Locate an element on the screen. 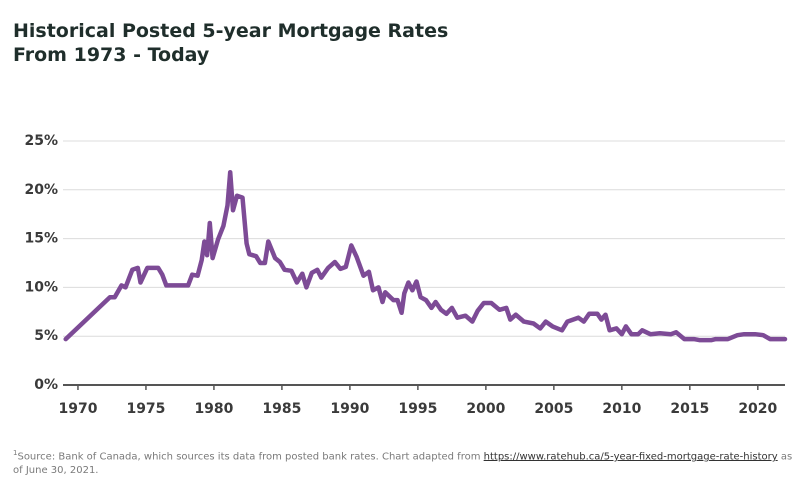  x-tick-label: 2005 is located at coordinates (553, 409).